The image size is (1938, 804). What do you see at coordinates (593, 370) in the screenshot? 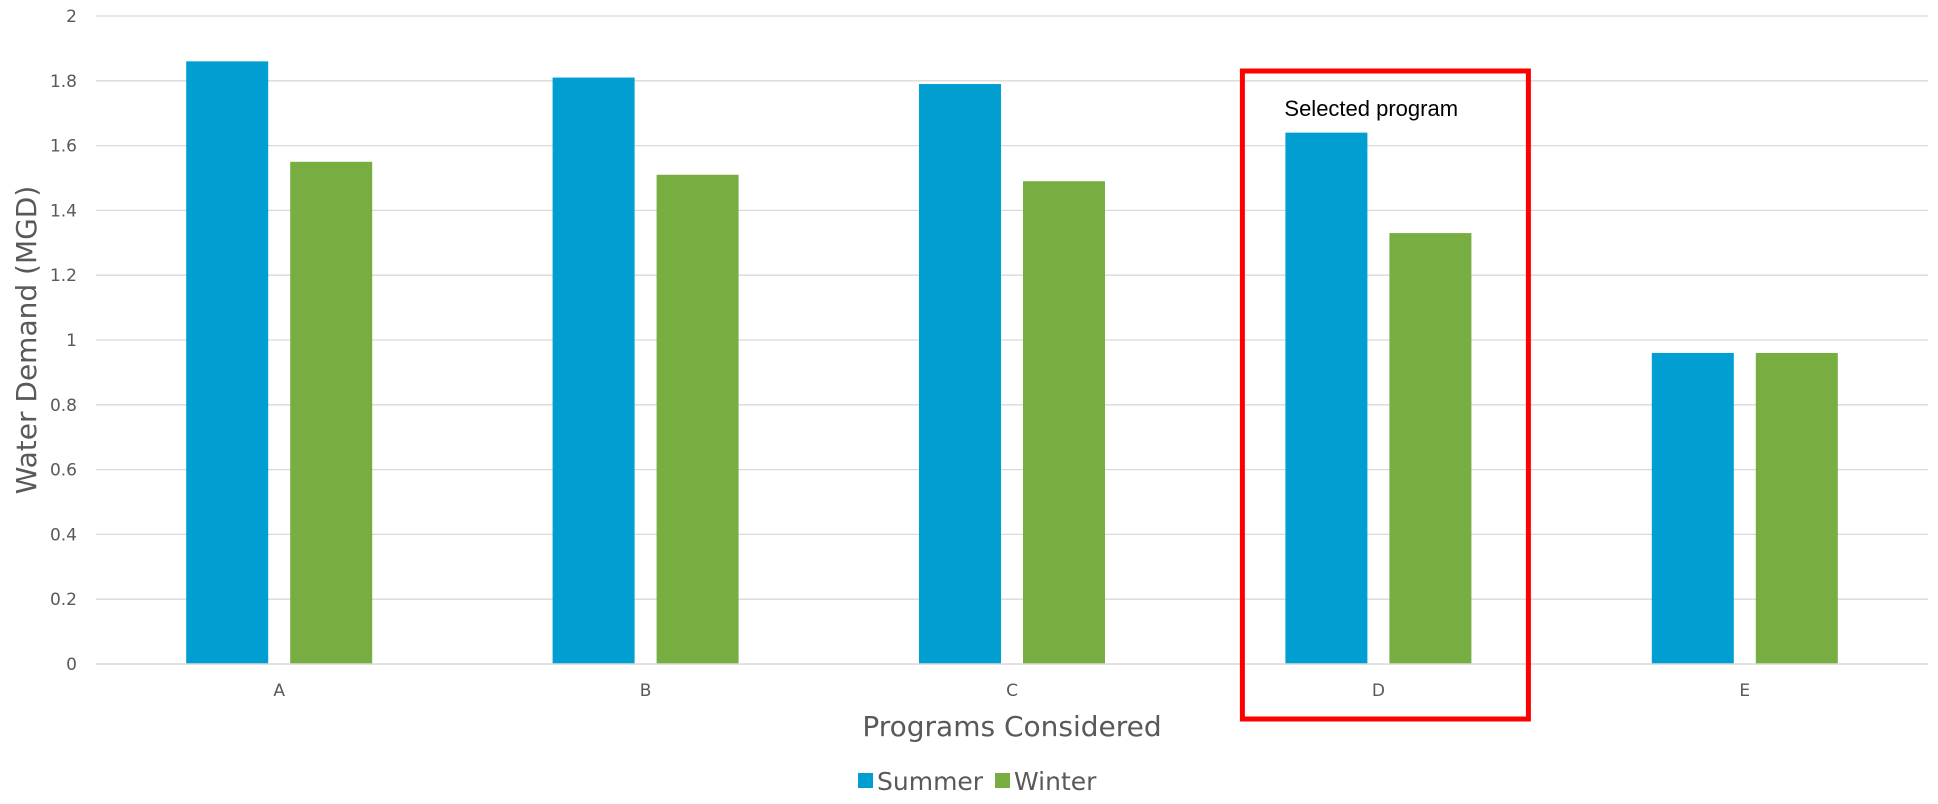
I see `bar-summer-b` at bounding box center [593, 370].